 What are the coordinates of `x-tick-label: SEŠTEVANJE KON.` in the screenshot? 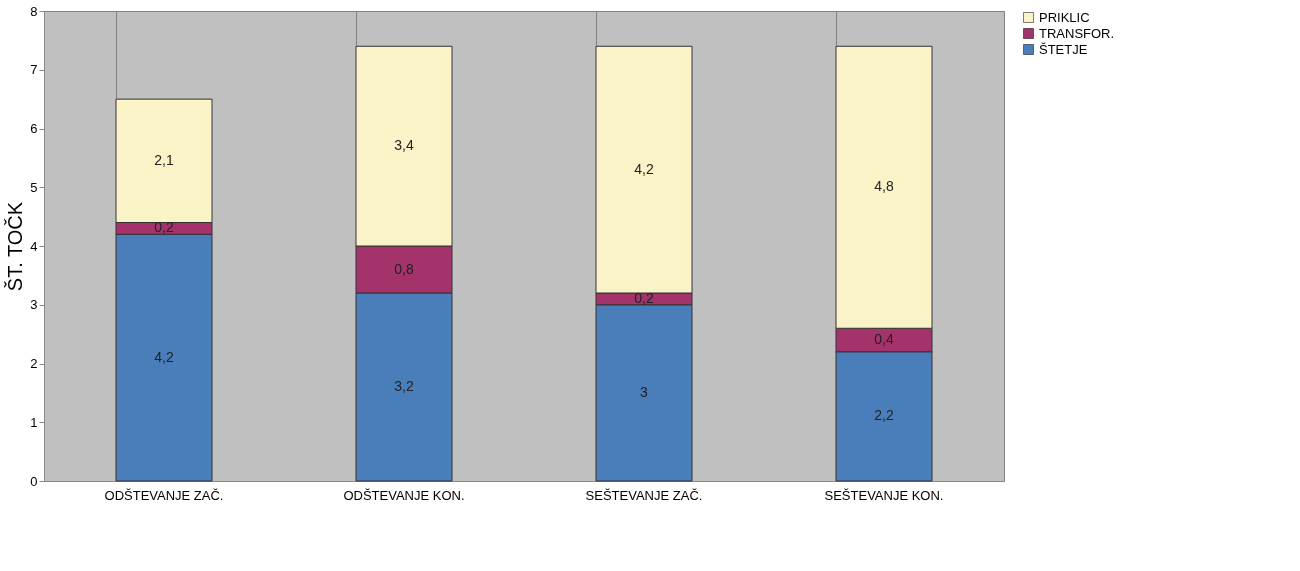 It's located at (884, 495).